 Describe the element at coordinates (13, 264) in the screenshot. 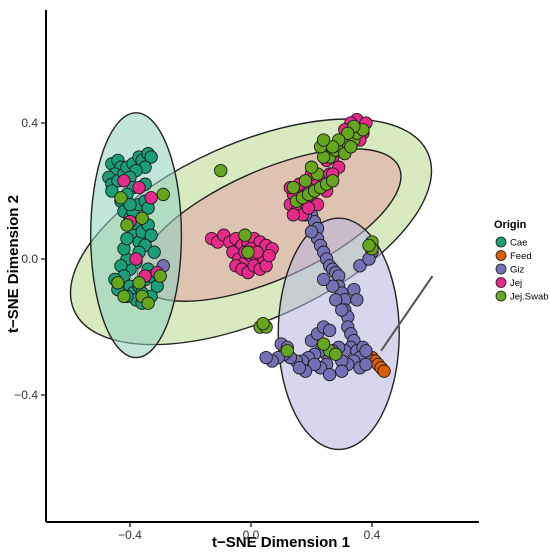

I see `y-axis-title: t−SNE Dimension 2` at that location.